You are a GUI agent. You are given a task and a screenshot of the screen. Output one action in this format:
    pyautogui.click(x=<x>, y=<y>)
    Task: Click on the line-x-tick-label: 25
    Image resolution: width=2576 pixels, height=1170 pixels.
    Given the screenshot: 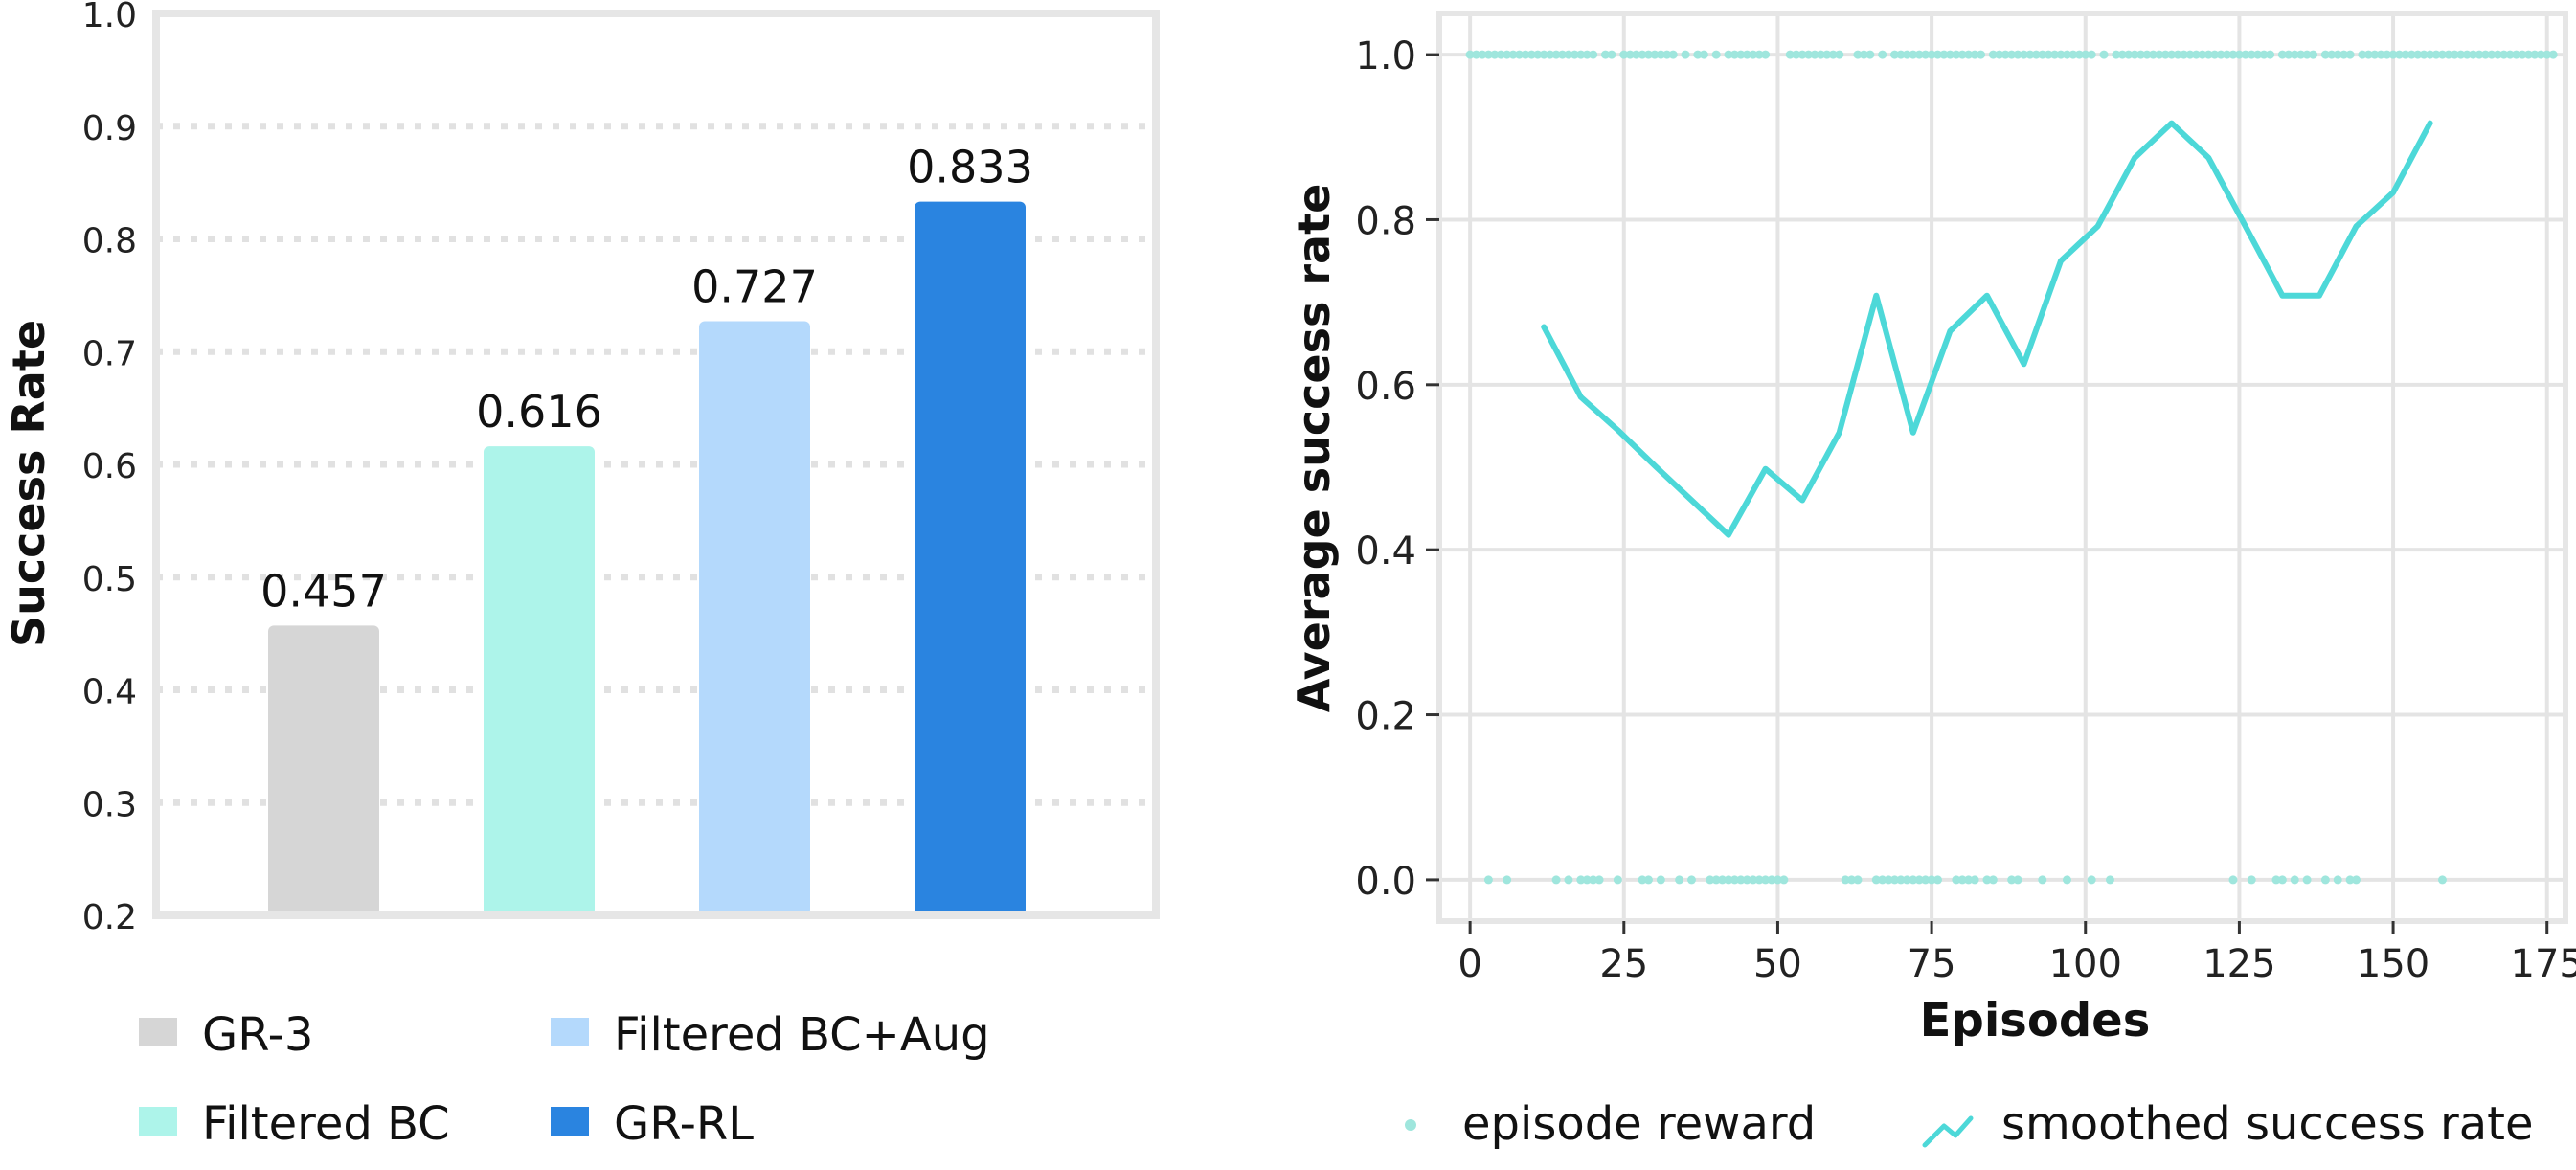 What is the action you would take?
    pyautogui.click(x=1623, y=964)
    